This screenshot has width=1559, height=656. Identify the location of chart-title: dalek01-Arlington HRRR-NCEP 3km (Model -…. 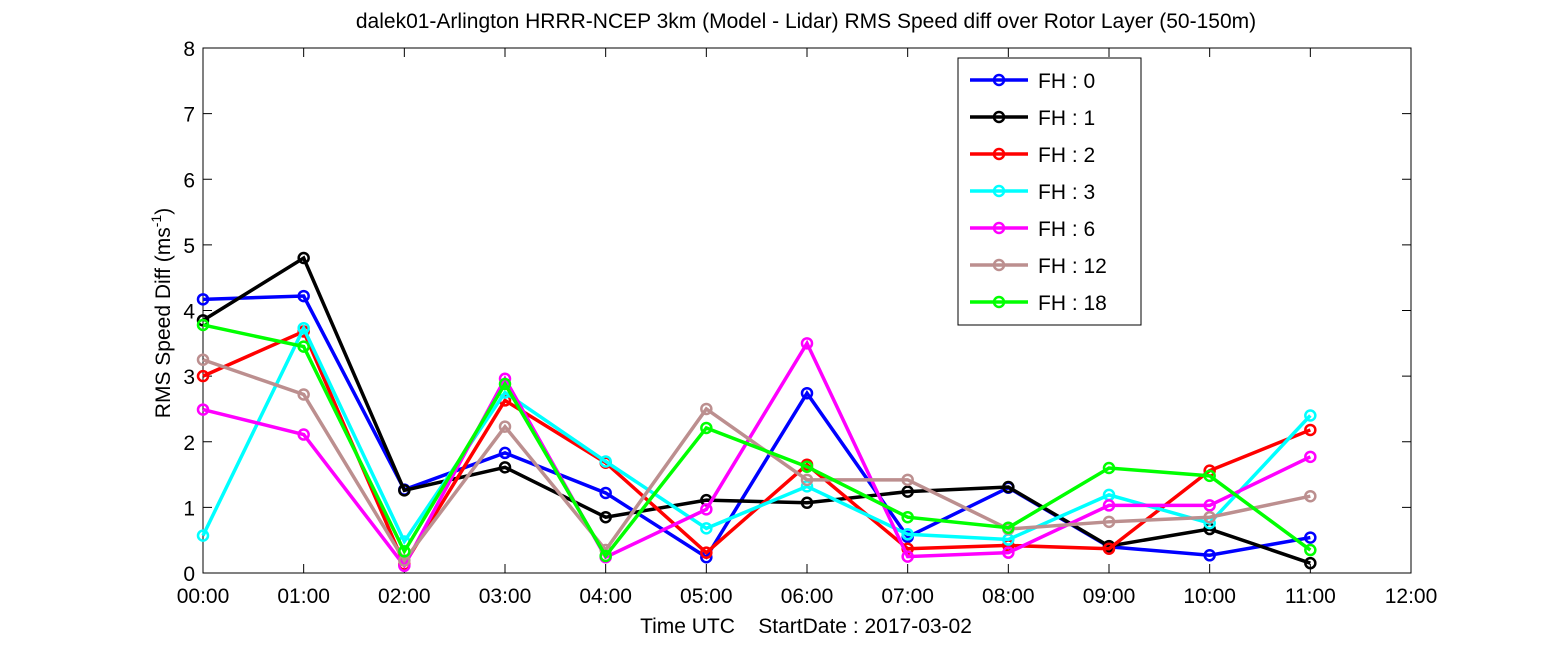
(806, 21).